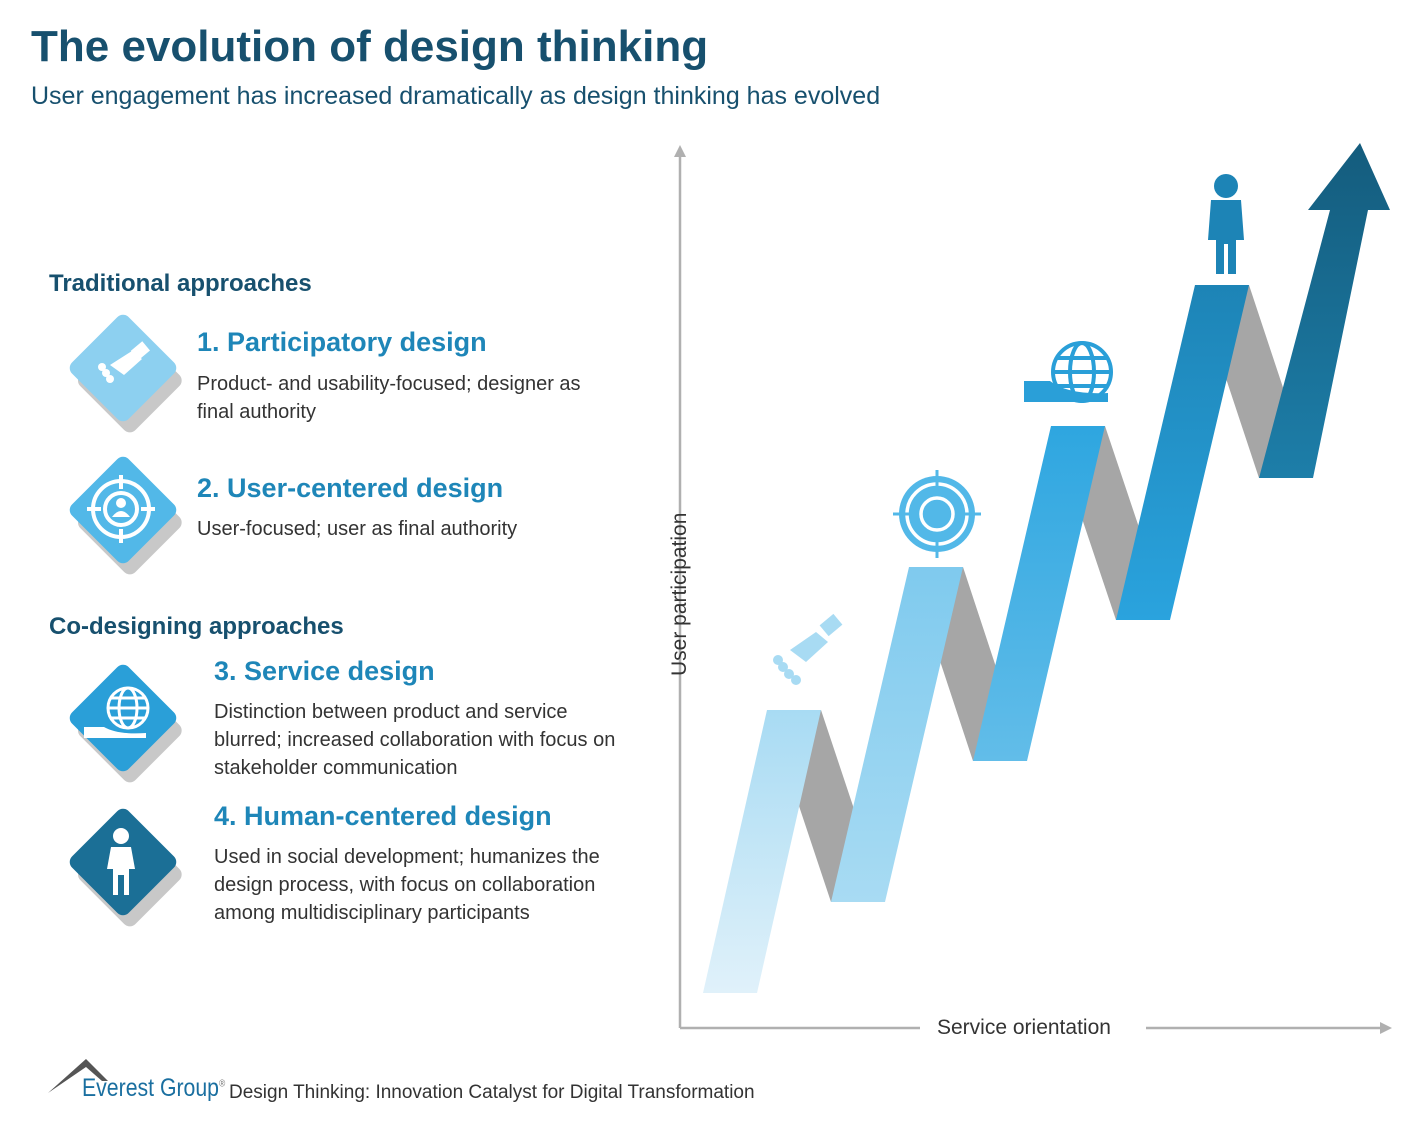 This screenshot has width=1412, height=1128. I want to click on item-4-title: 4. Human-centered design, so click(383, 816).